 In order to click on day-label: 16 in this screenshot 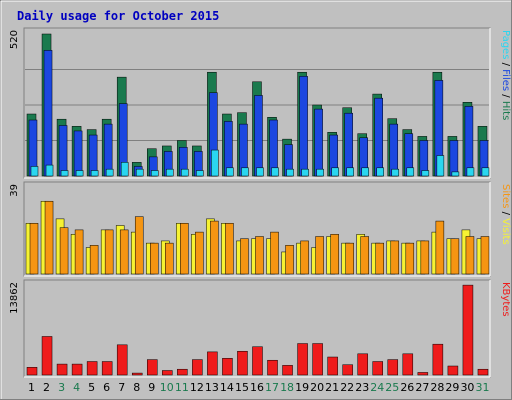, I will do `click(257, 387)`.